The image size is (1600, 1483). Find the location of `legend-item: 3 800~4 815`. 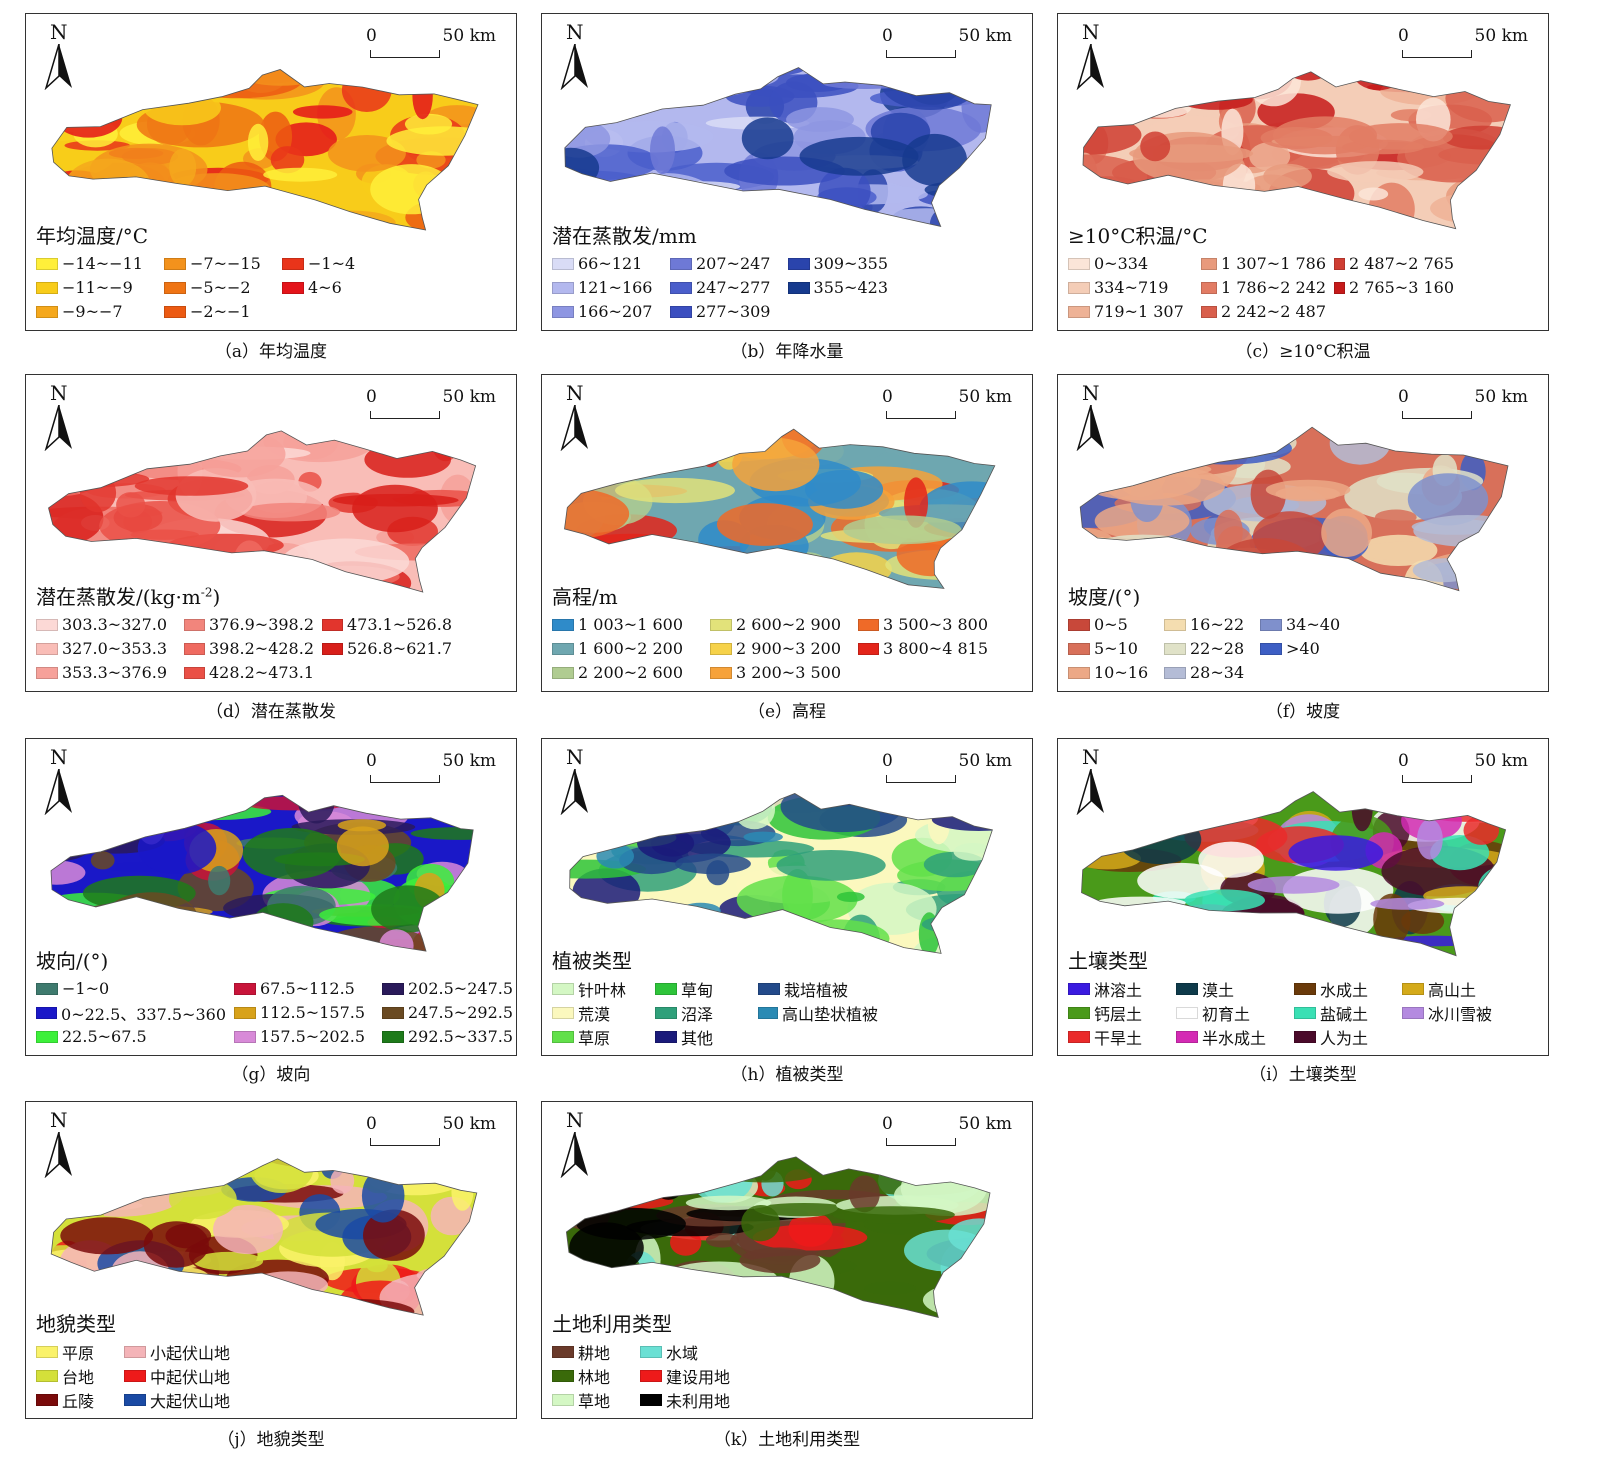

legend-item: 3 800~4 815 is located at coordinates (923, 648).